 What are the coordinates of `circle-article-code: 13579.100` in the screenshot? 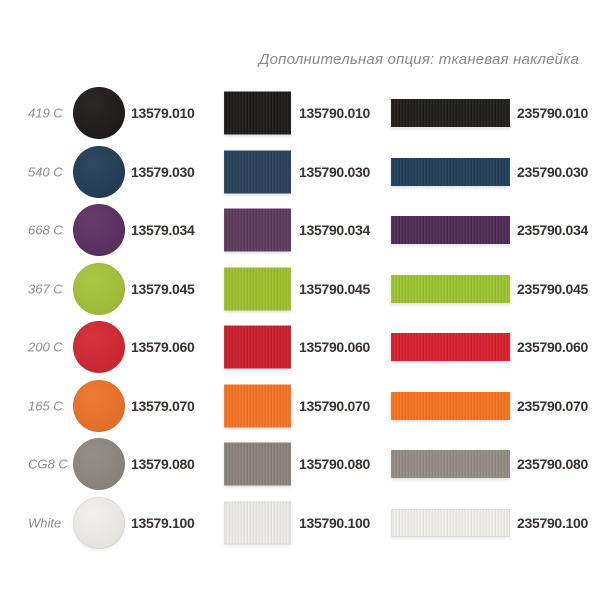 It's located at (163, 522).